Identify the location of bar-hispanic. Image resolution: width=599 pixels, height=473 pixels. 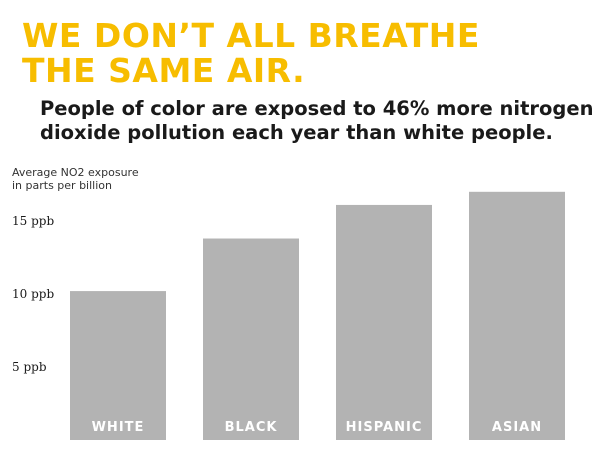
(384, 322).